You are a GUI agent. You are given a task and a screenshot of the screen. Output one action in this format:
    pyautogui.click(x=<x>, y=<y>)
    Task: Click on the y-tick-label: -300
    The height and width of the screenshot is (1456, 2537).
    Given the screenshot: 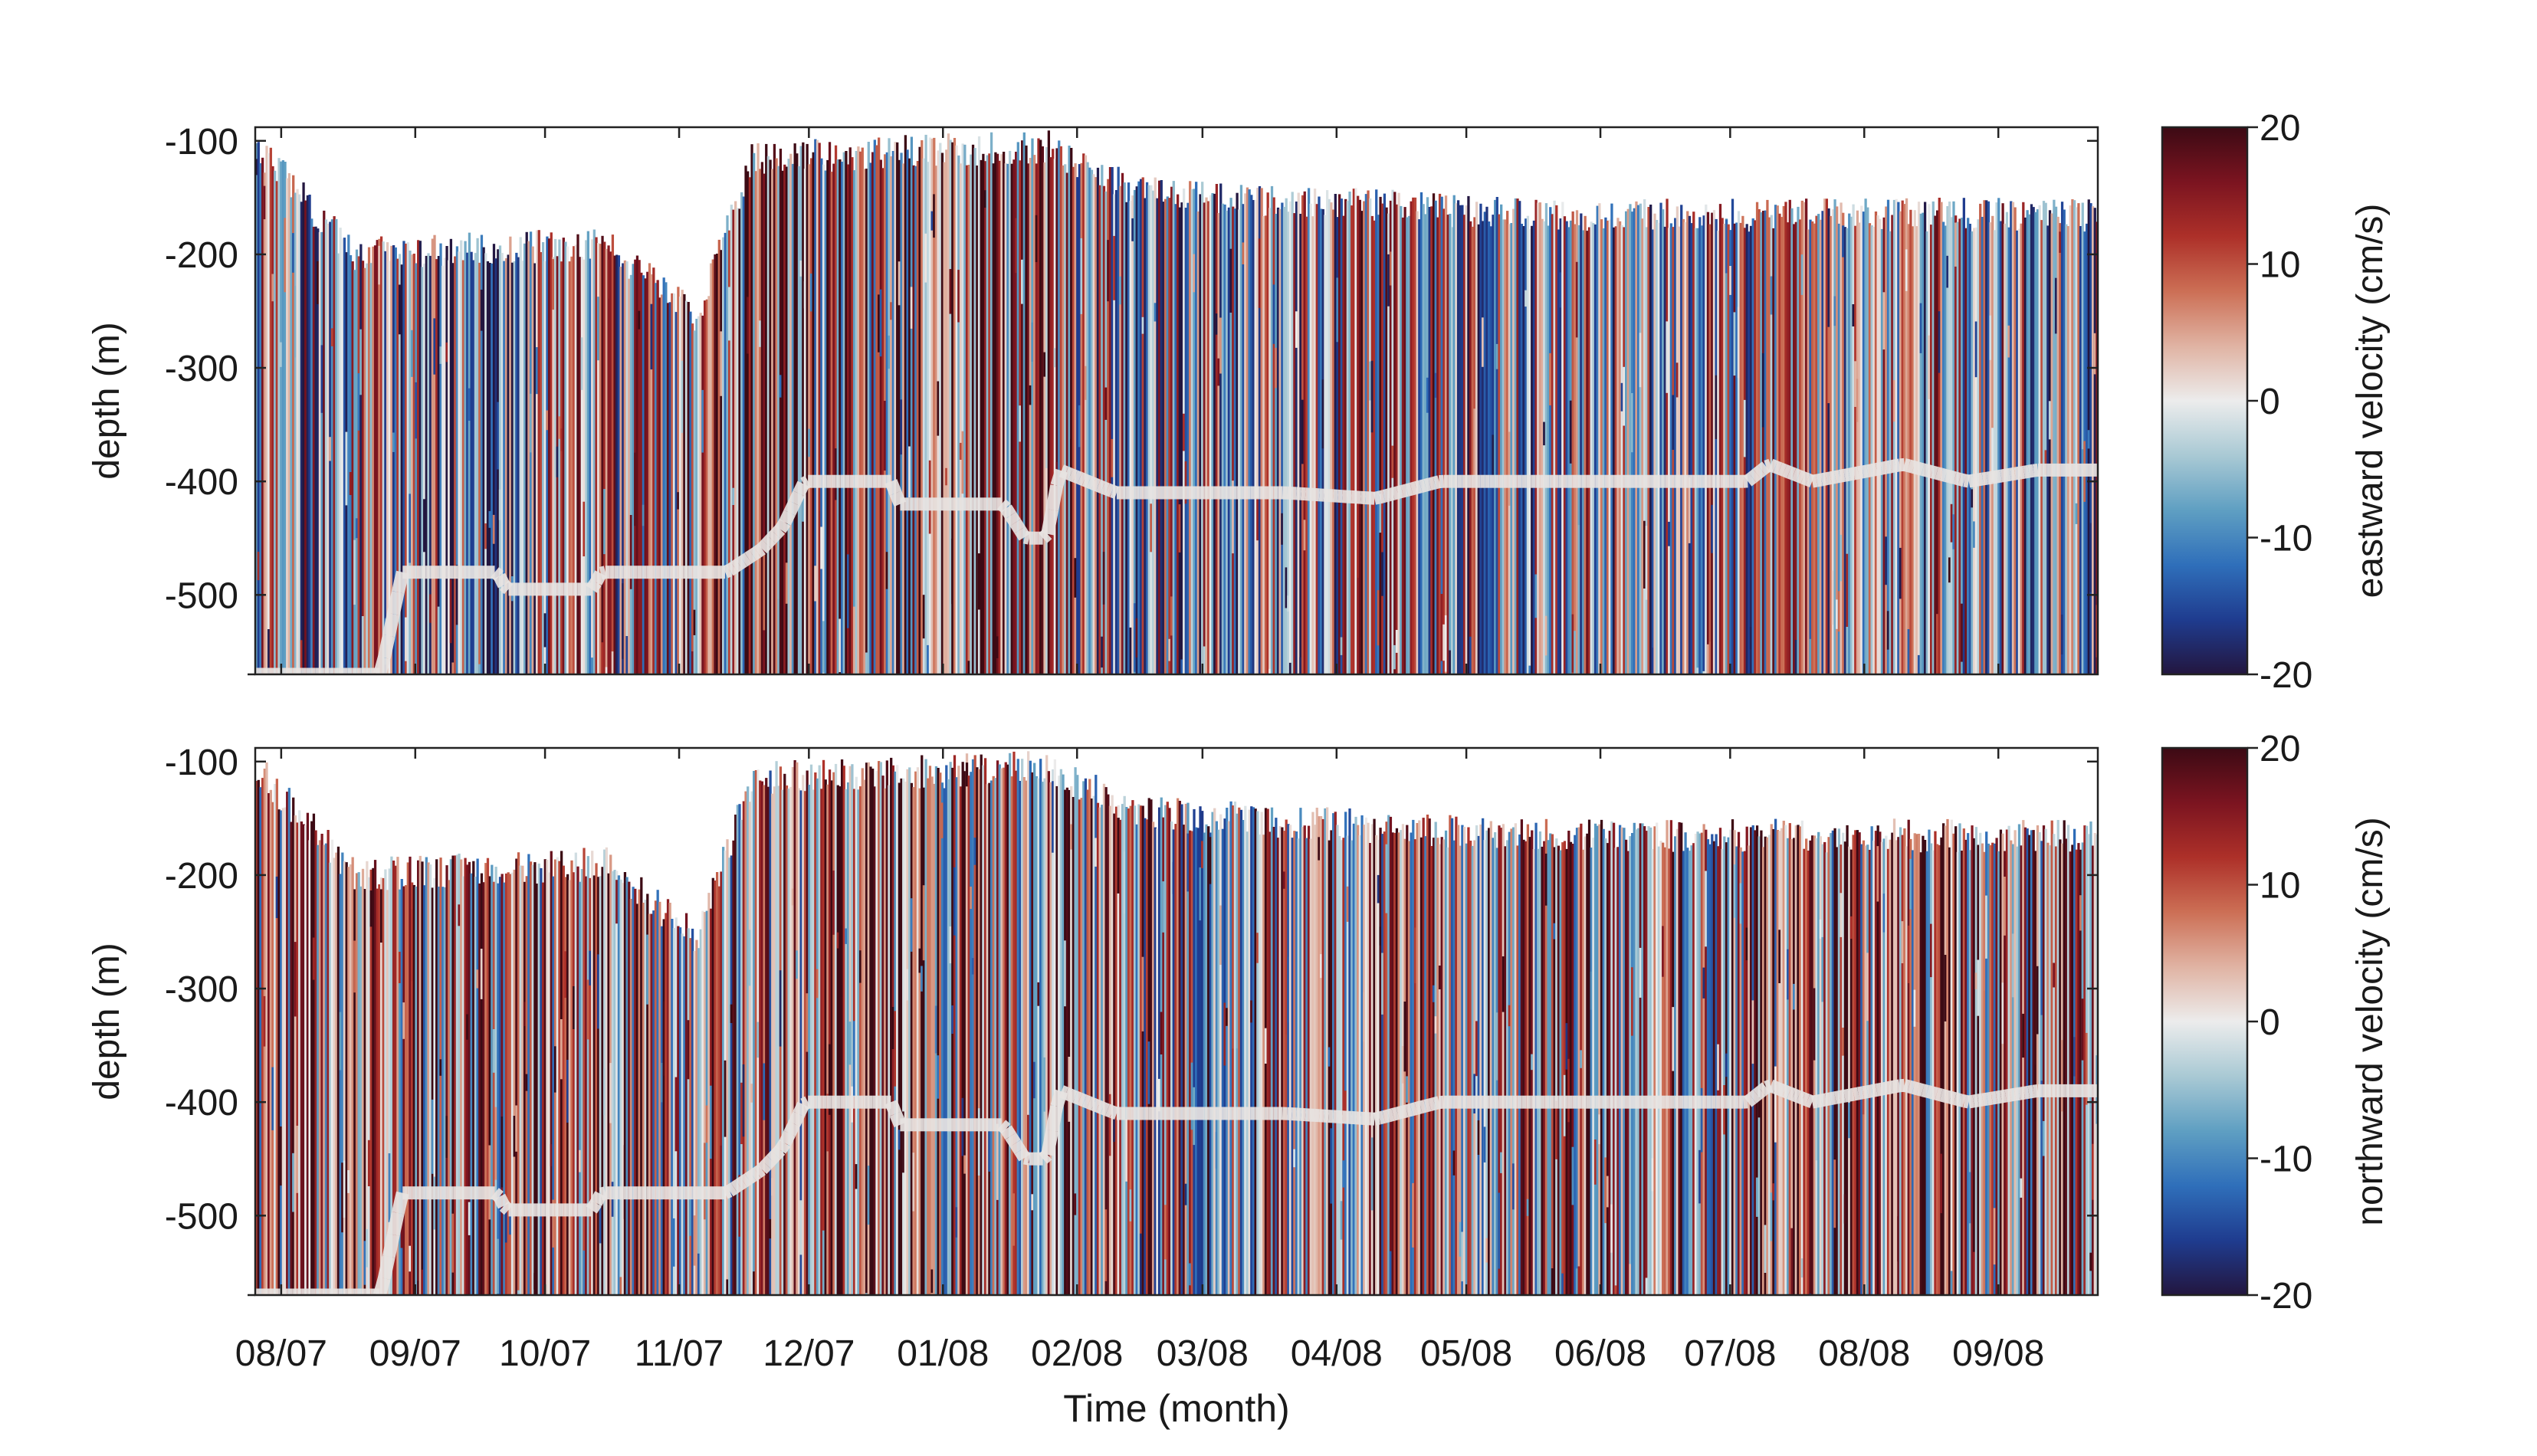 What is the action you would take?
    pyautogui.click(x=201, y=369)
    